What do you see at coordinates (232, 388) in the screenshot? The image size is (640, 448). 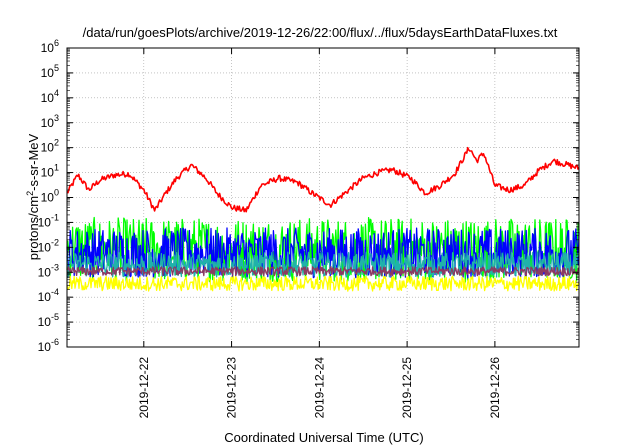 I see `x-tick-label: 2019-12-23` at bounding box center [232, 388].